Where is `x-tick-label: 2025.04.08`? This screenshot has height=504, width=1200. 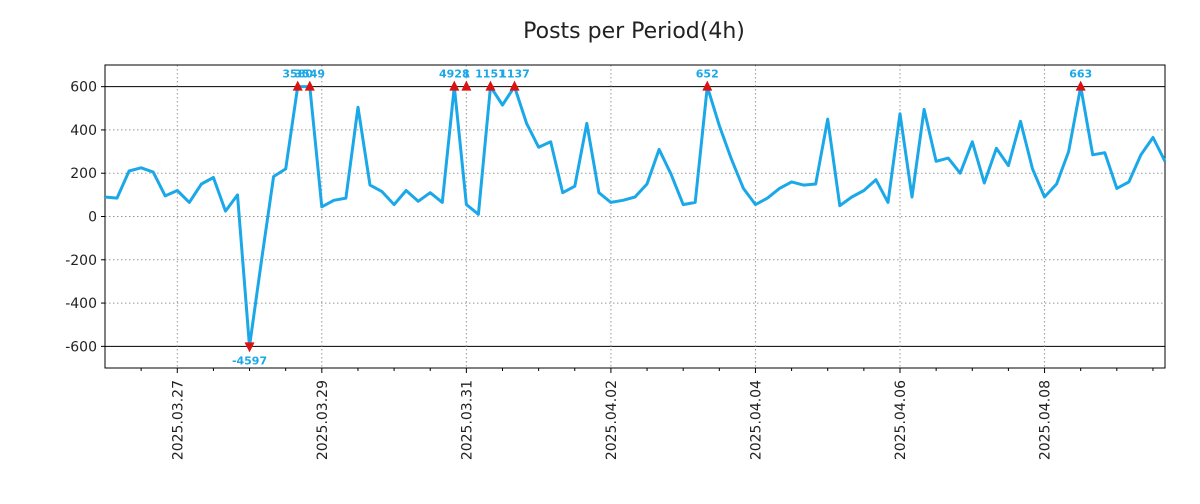 x-tick-label: 2025.04.08 is located at coordinates (1046, 420).